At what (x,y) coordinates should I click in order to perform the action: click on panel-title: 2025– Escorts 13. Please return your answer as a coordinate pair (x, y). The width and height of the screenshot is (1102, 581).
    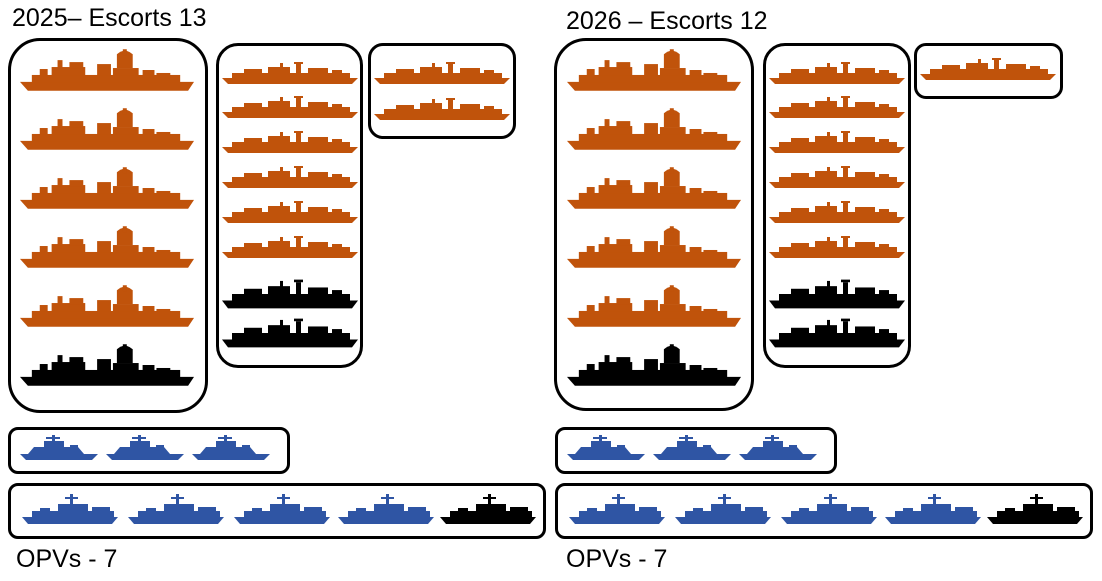
    Looking at the image, I should click on (109, 18).